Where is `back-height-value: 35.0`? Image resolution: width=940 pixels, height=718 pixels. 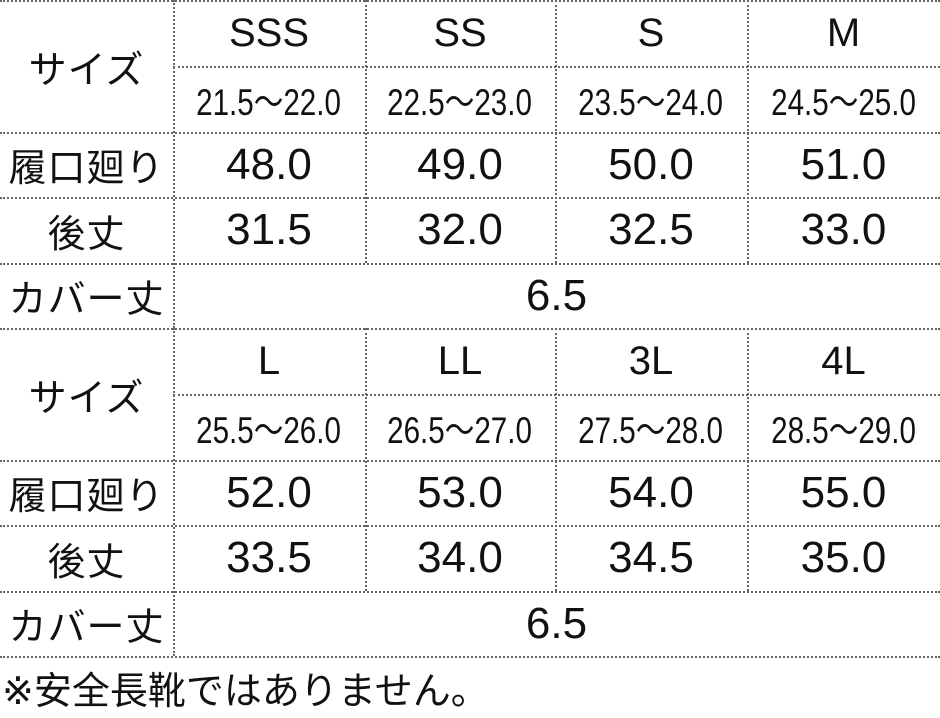
back-height-value: 35.0 is located at coordinates (843, 558).